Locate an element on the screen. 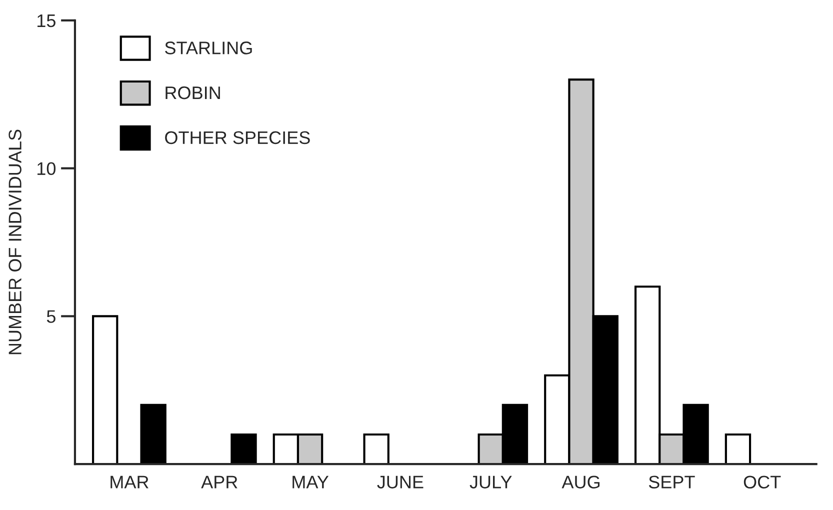  y-tick-label: 15 is located at coordinates (47, 21).